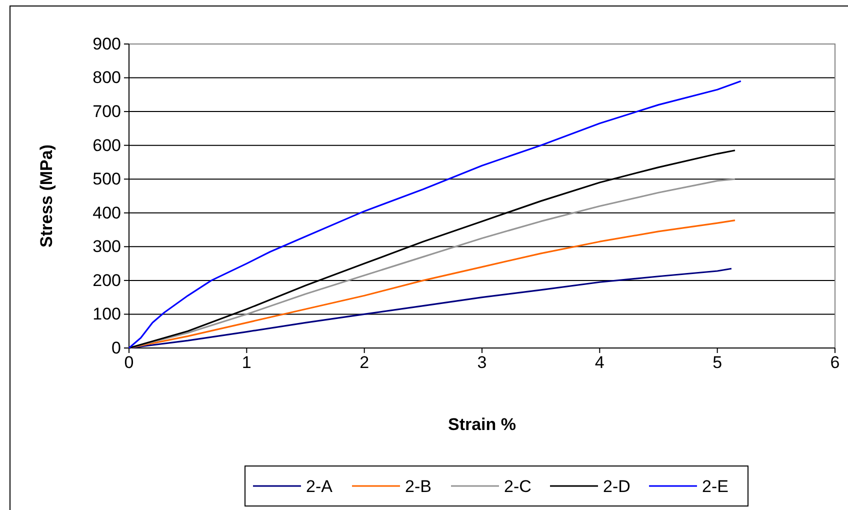 This screenshot has width=848, height=510. What do you see at coordinates (106, 111) in the screenshot?
I see `y-tick-label: 700` at bounding box center [106, 111].